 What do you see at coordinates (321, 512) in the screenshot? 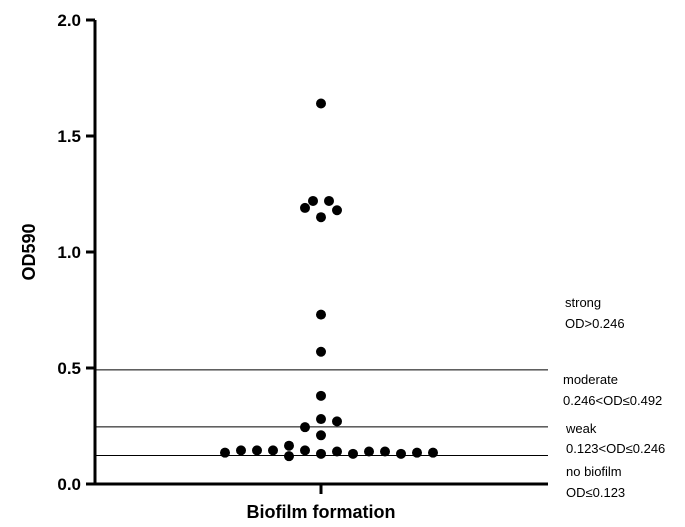
I see `x-axis-title: Biofilm formation` at bounding box center [321, 512].